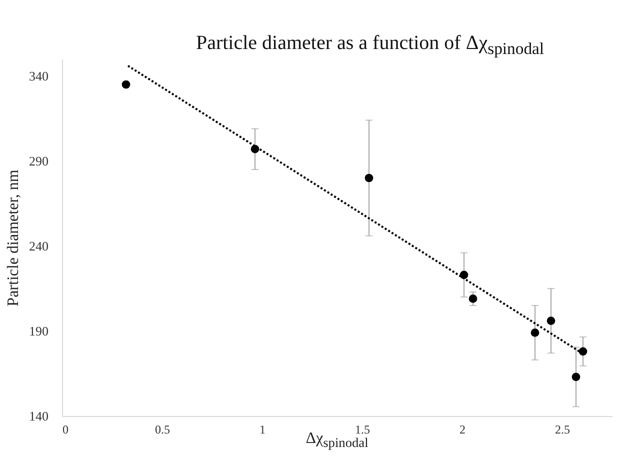 This screenshot has height=460, width=624. I want to click on x-tick-label: 1, so click(263, 429).